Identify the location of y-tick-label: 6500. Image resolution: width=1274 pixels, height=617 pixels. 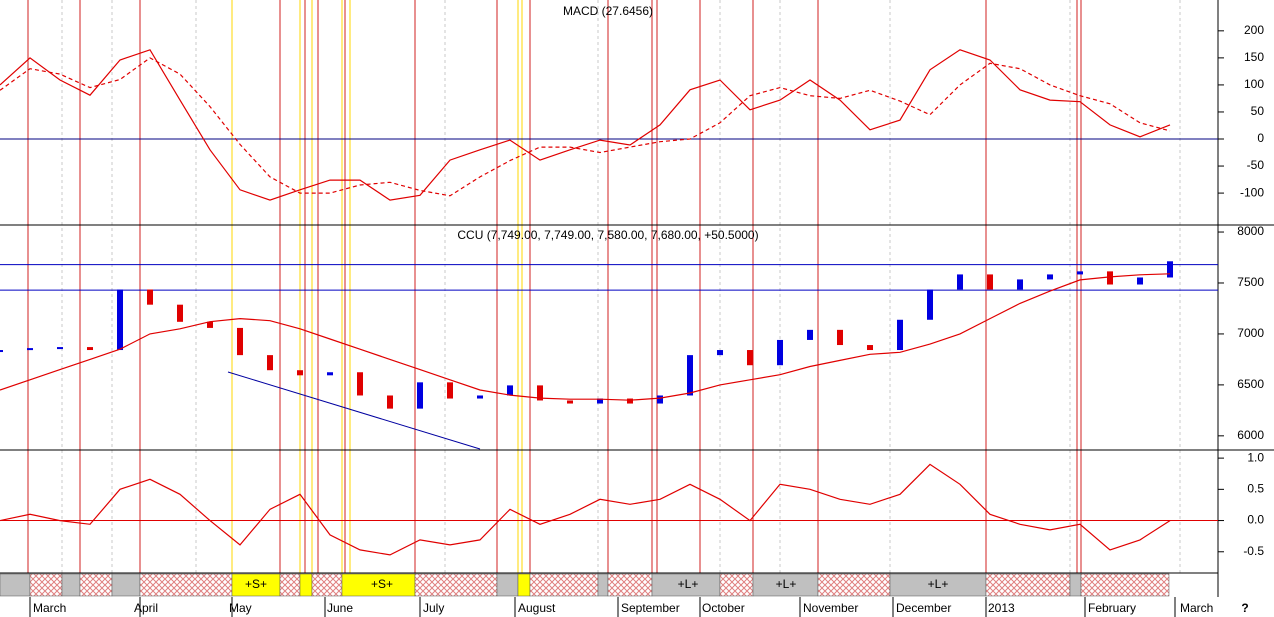
(1250, 384).